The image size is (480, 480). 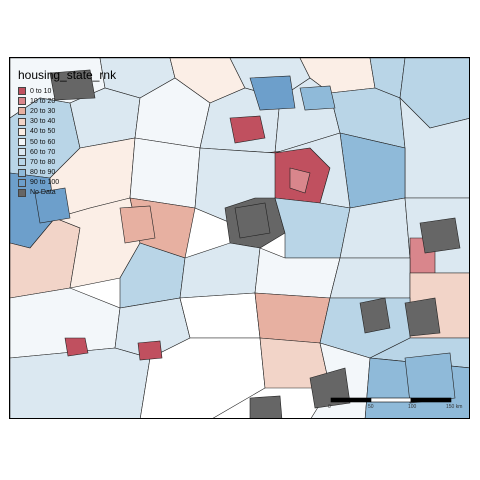 I want to click on legend-item: 90 to 100, so click(x=67, y=183).